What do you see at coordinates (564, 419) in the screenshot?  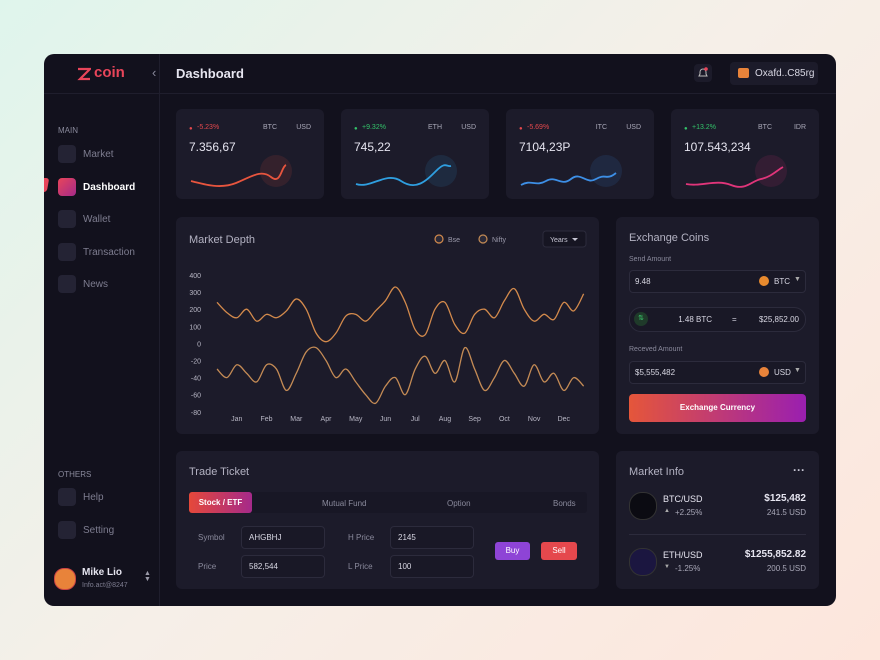 I see `x-tick-label: Dec` at bounding box center [564, 419].